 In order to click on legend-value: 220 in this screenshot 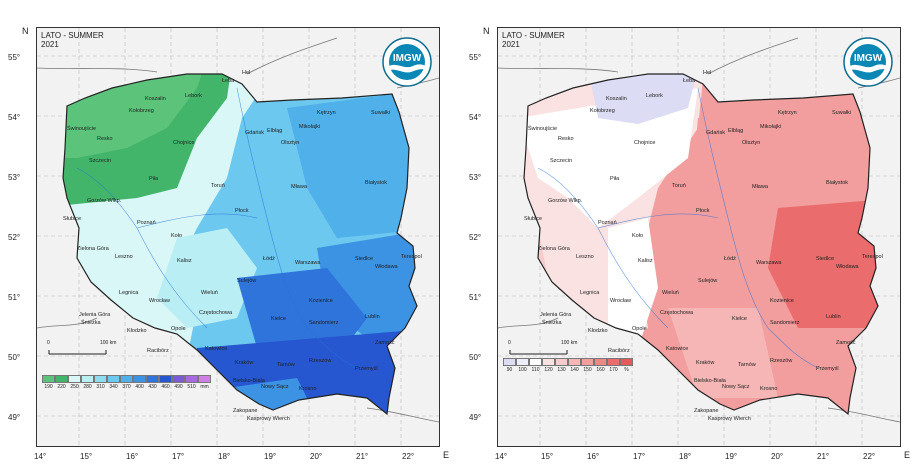, I will do `click(61, 387)`.